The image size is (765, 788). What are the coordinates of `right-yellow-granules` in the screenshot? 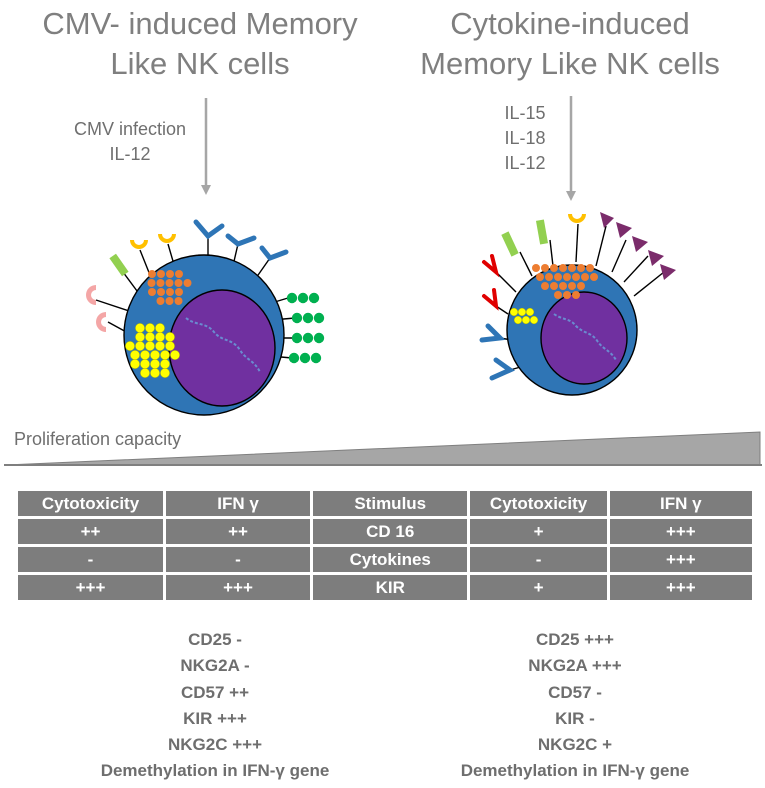 It's located at (524, 316).